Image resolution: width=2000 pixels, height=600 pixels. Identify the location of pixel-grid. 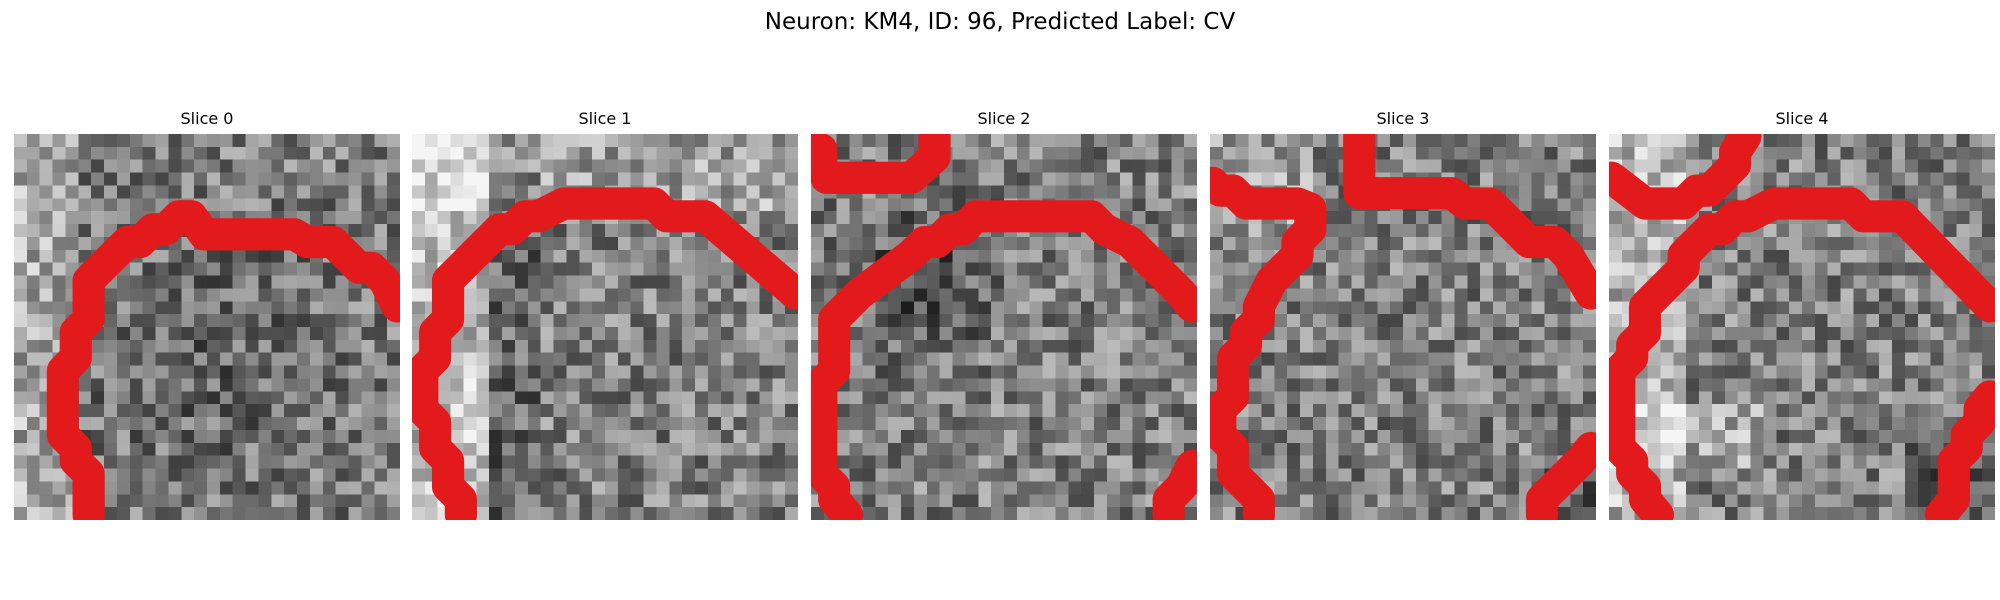
(207, 327).